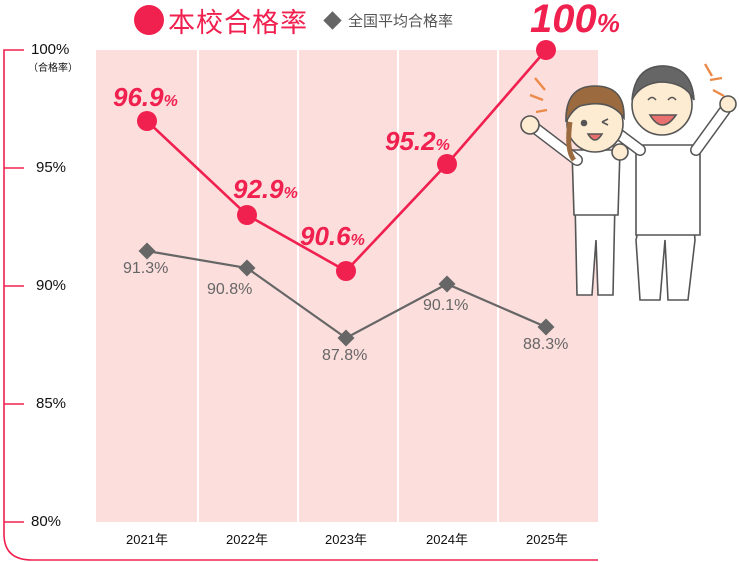 The height and width of the screenshot is (562, 740). Describe the element at coordinates (50, 49) in the screenshot. I see `y-tick-100: 100%` at that location.